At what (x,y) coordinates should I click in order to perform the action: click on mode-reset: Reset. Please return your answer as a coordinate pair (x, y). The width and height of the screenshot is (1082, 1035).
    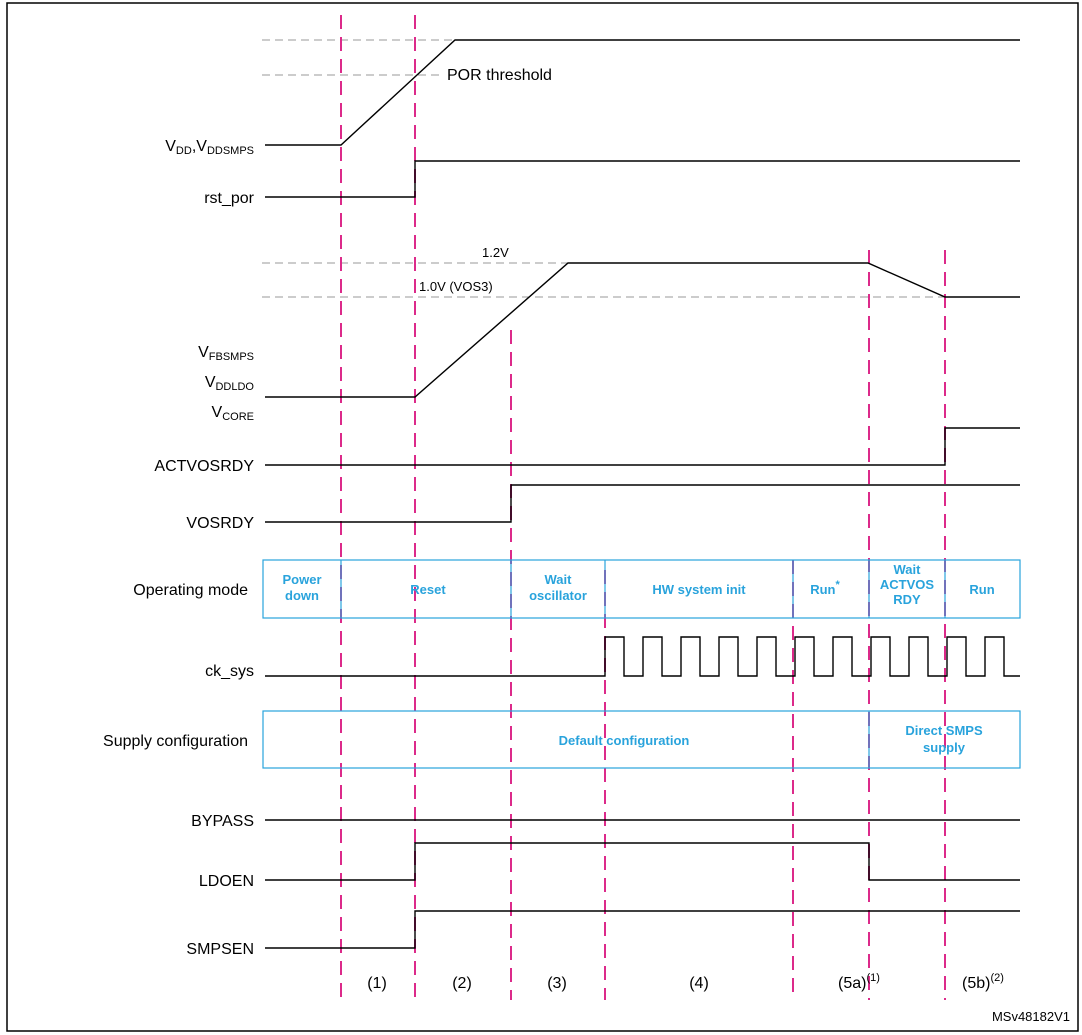
    Looking at the image, I should click on (428, 589).